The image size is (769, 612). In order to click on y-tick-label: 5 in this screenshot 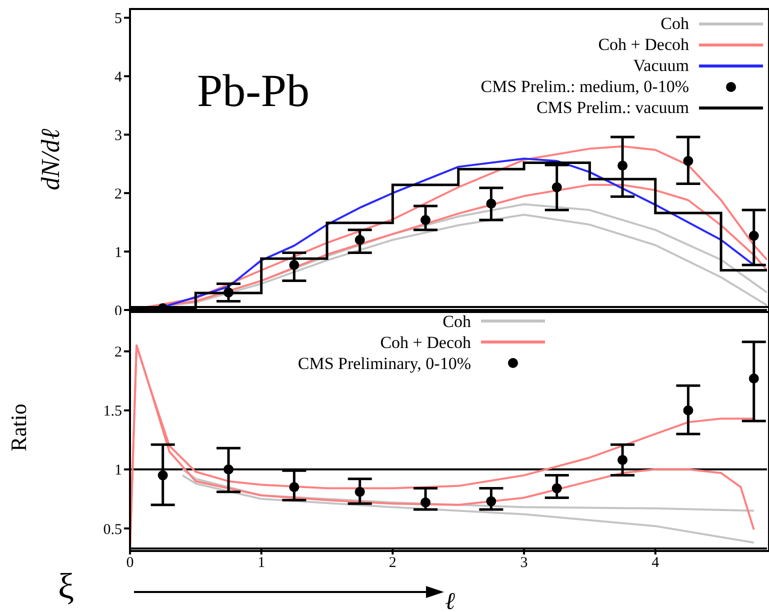, I will do `click(118, 19)`.